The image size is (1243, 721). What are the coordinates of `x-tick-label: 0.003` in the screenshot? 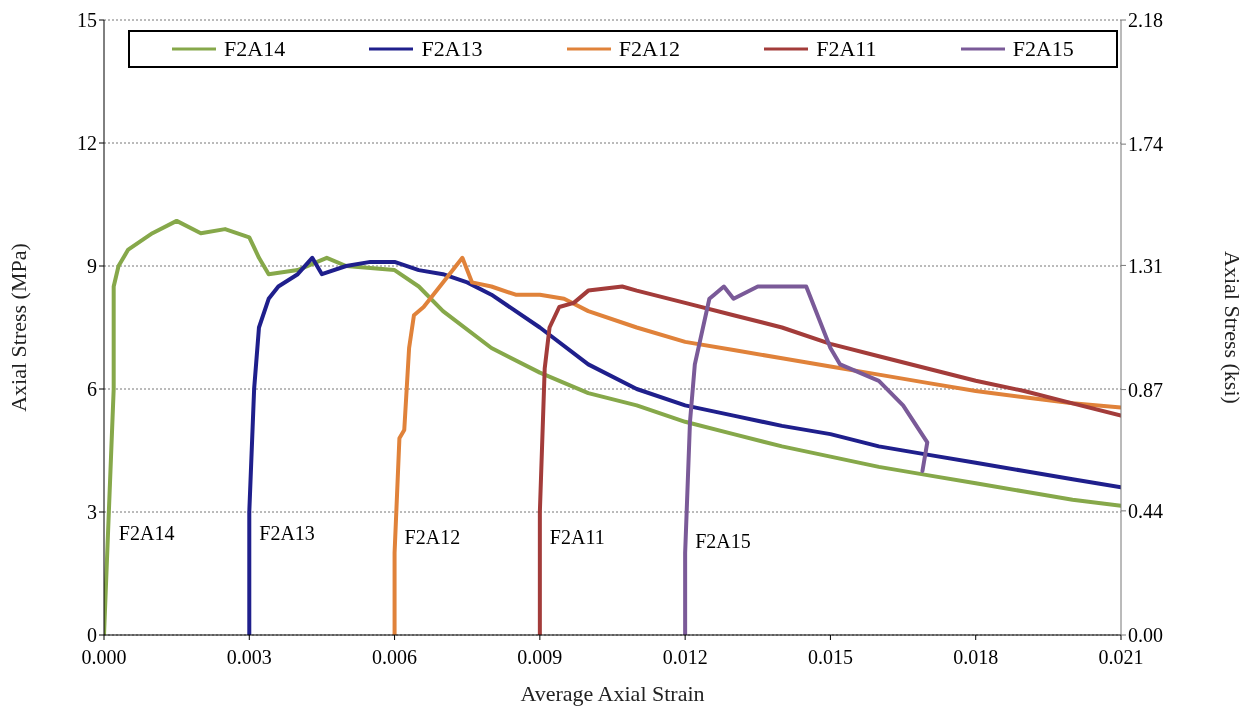 It's located at (249, 657).